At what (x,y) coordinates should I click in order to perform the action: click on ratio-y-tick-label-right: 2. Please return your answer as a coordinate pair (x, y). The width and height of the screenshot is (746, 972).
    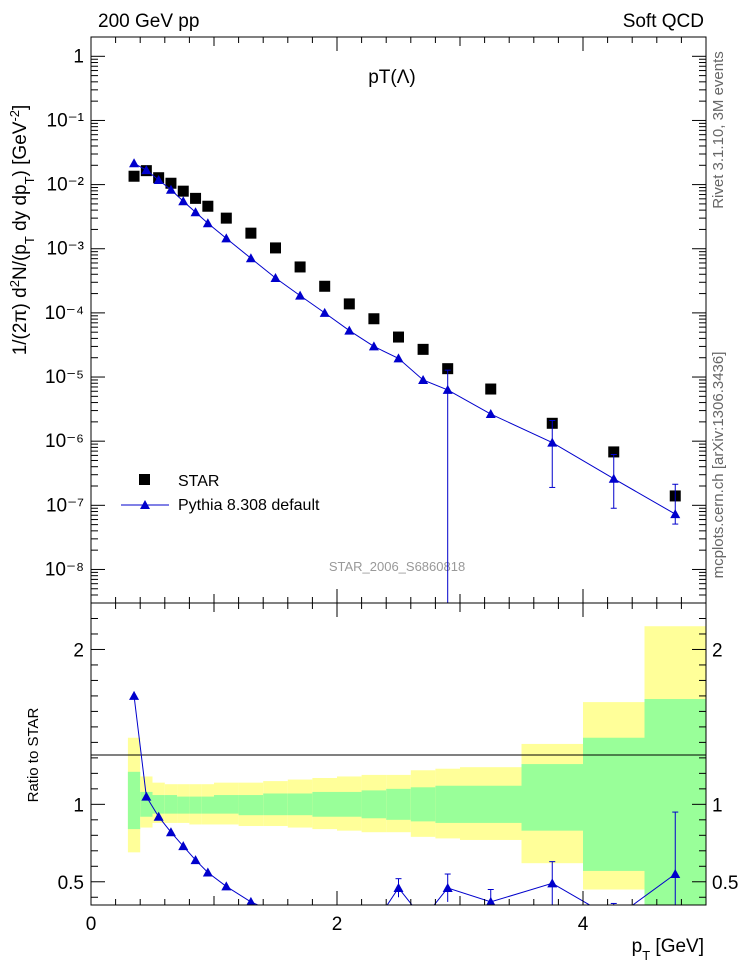
    Looking at the image, I should click on (717, 650).